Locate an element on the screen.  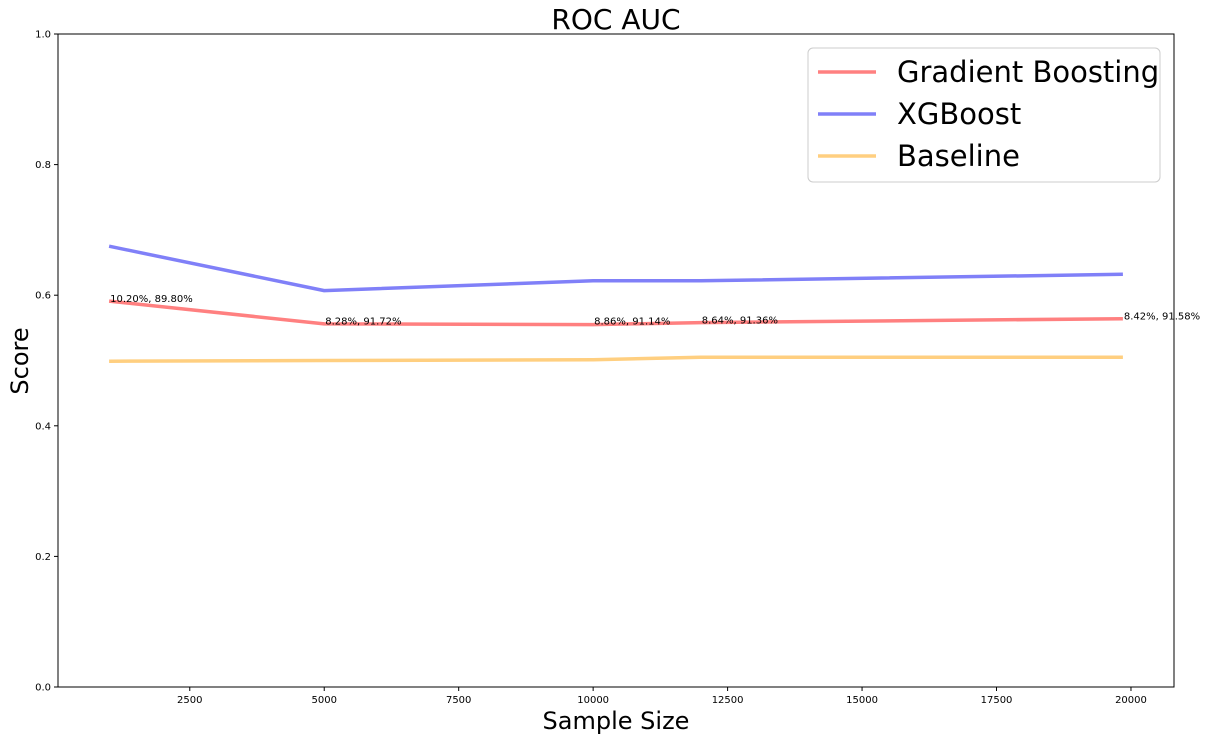
y-tick-label: 1.0 is located at coordinates (43, 35).